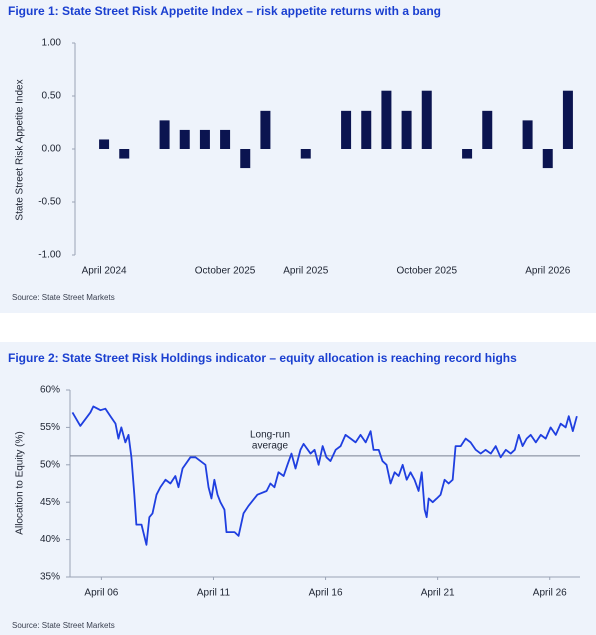 This screenshot has width=596, height=635. Describe the element at coordinates (50, 390) in the screenshot. I see `y-tick-label: 60%` at that location.